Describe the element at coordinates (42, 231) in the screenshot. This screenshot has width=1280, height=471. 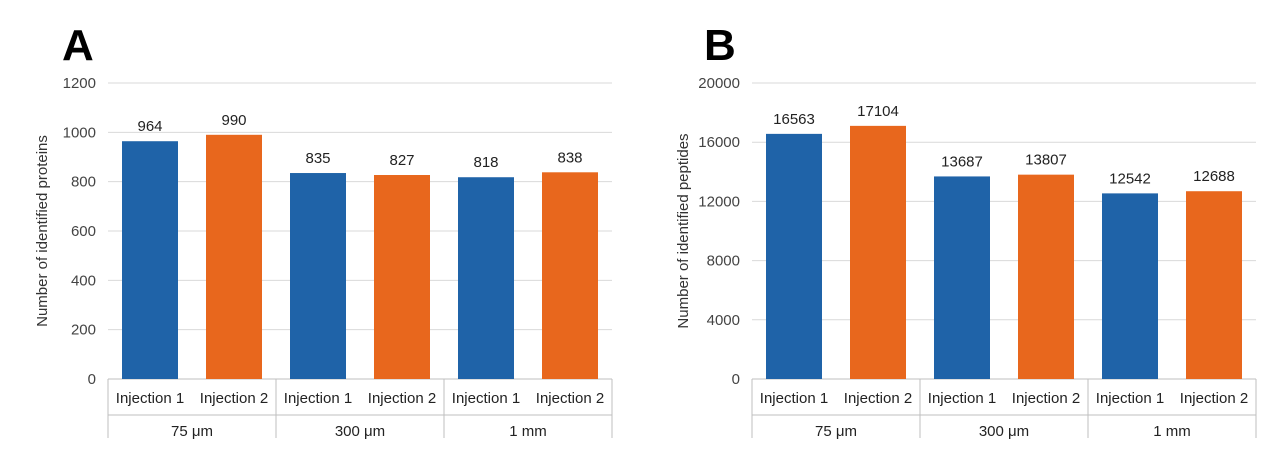
I see `y-axis-title: Number of identified proteins` at that location.